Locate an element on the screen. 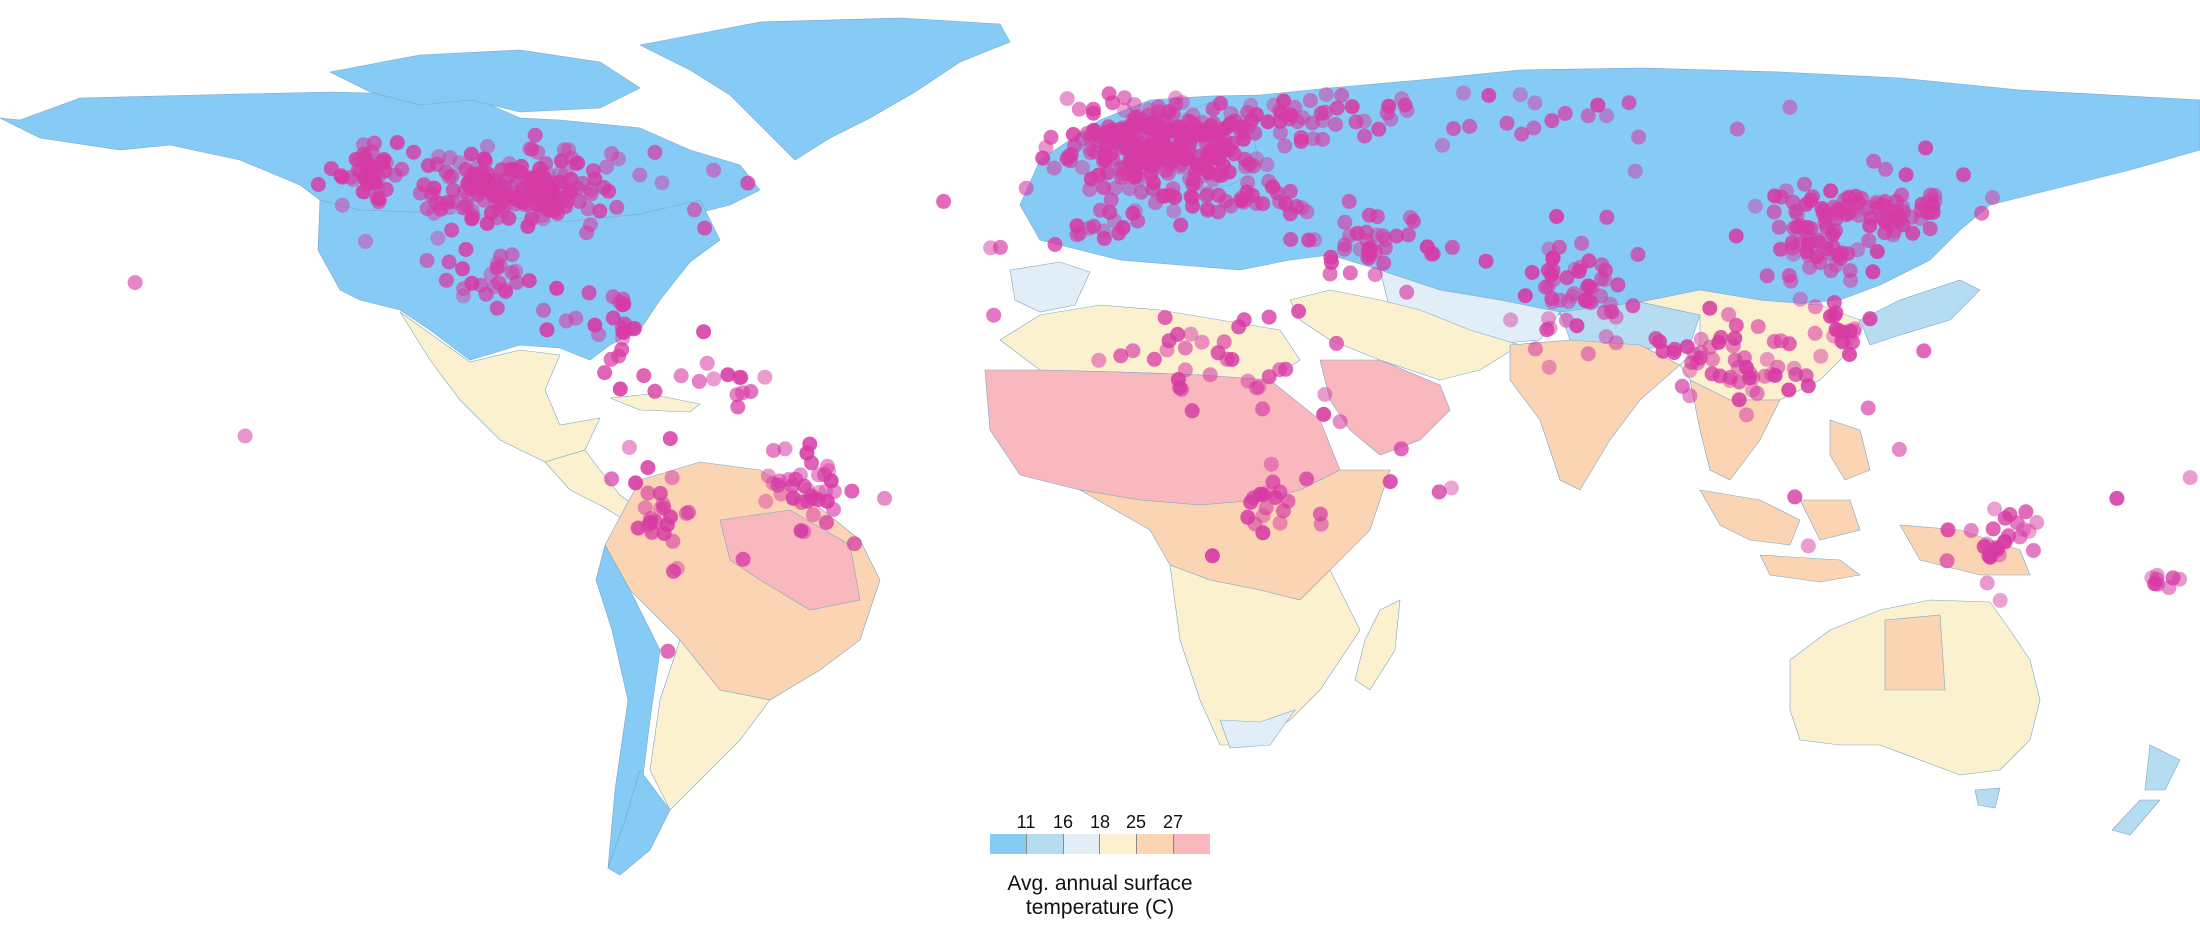 Image resolution: width=2200 pixels, height=942 pixels. legend-tick-11: 11 is located at coordinates (1026, 822).